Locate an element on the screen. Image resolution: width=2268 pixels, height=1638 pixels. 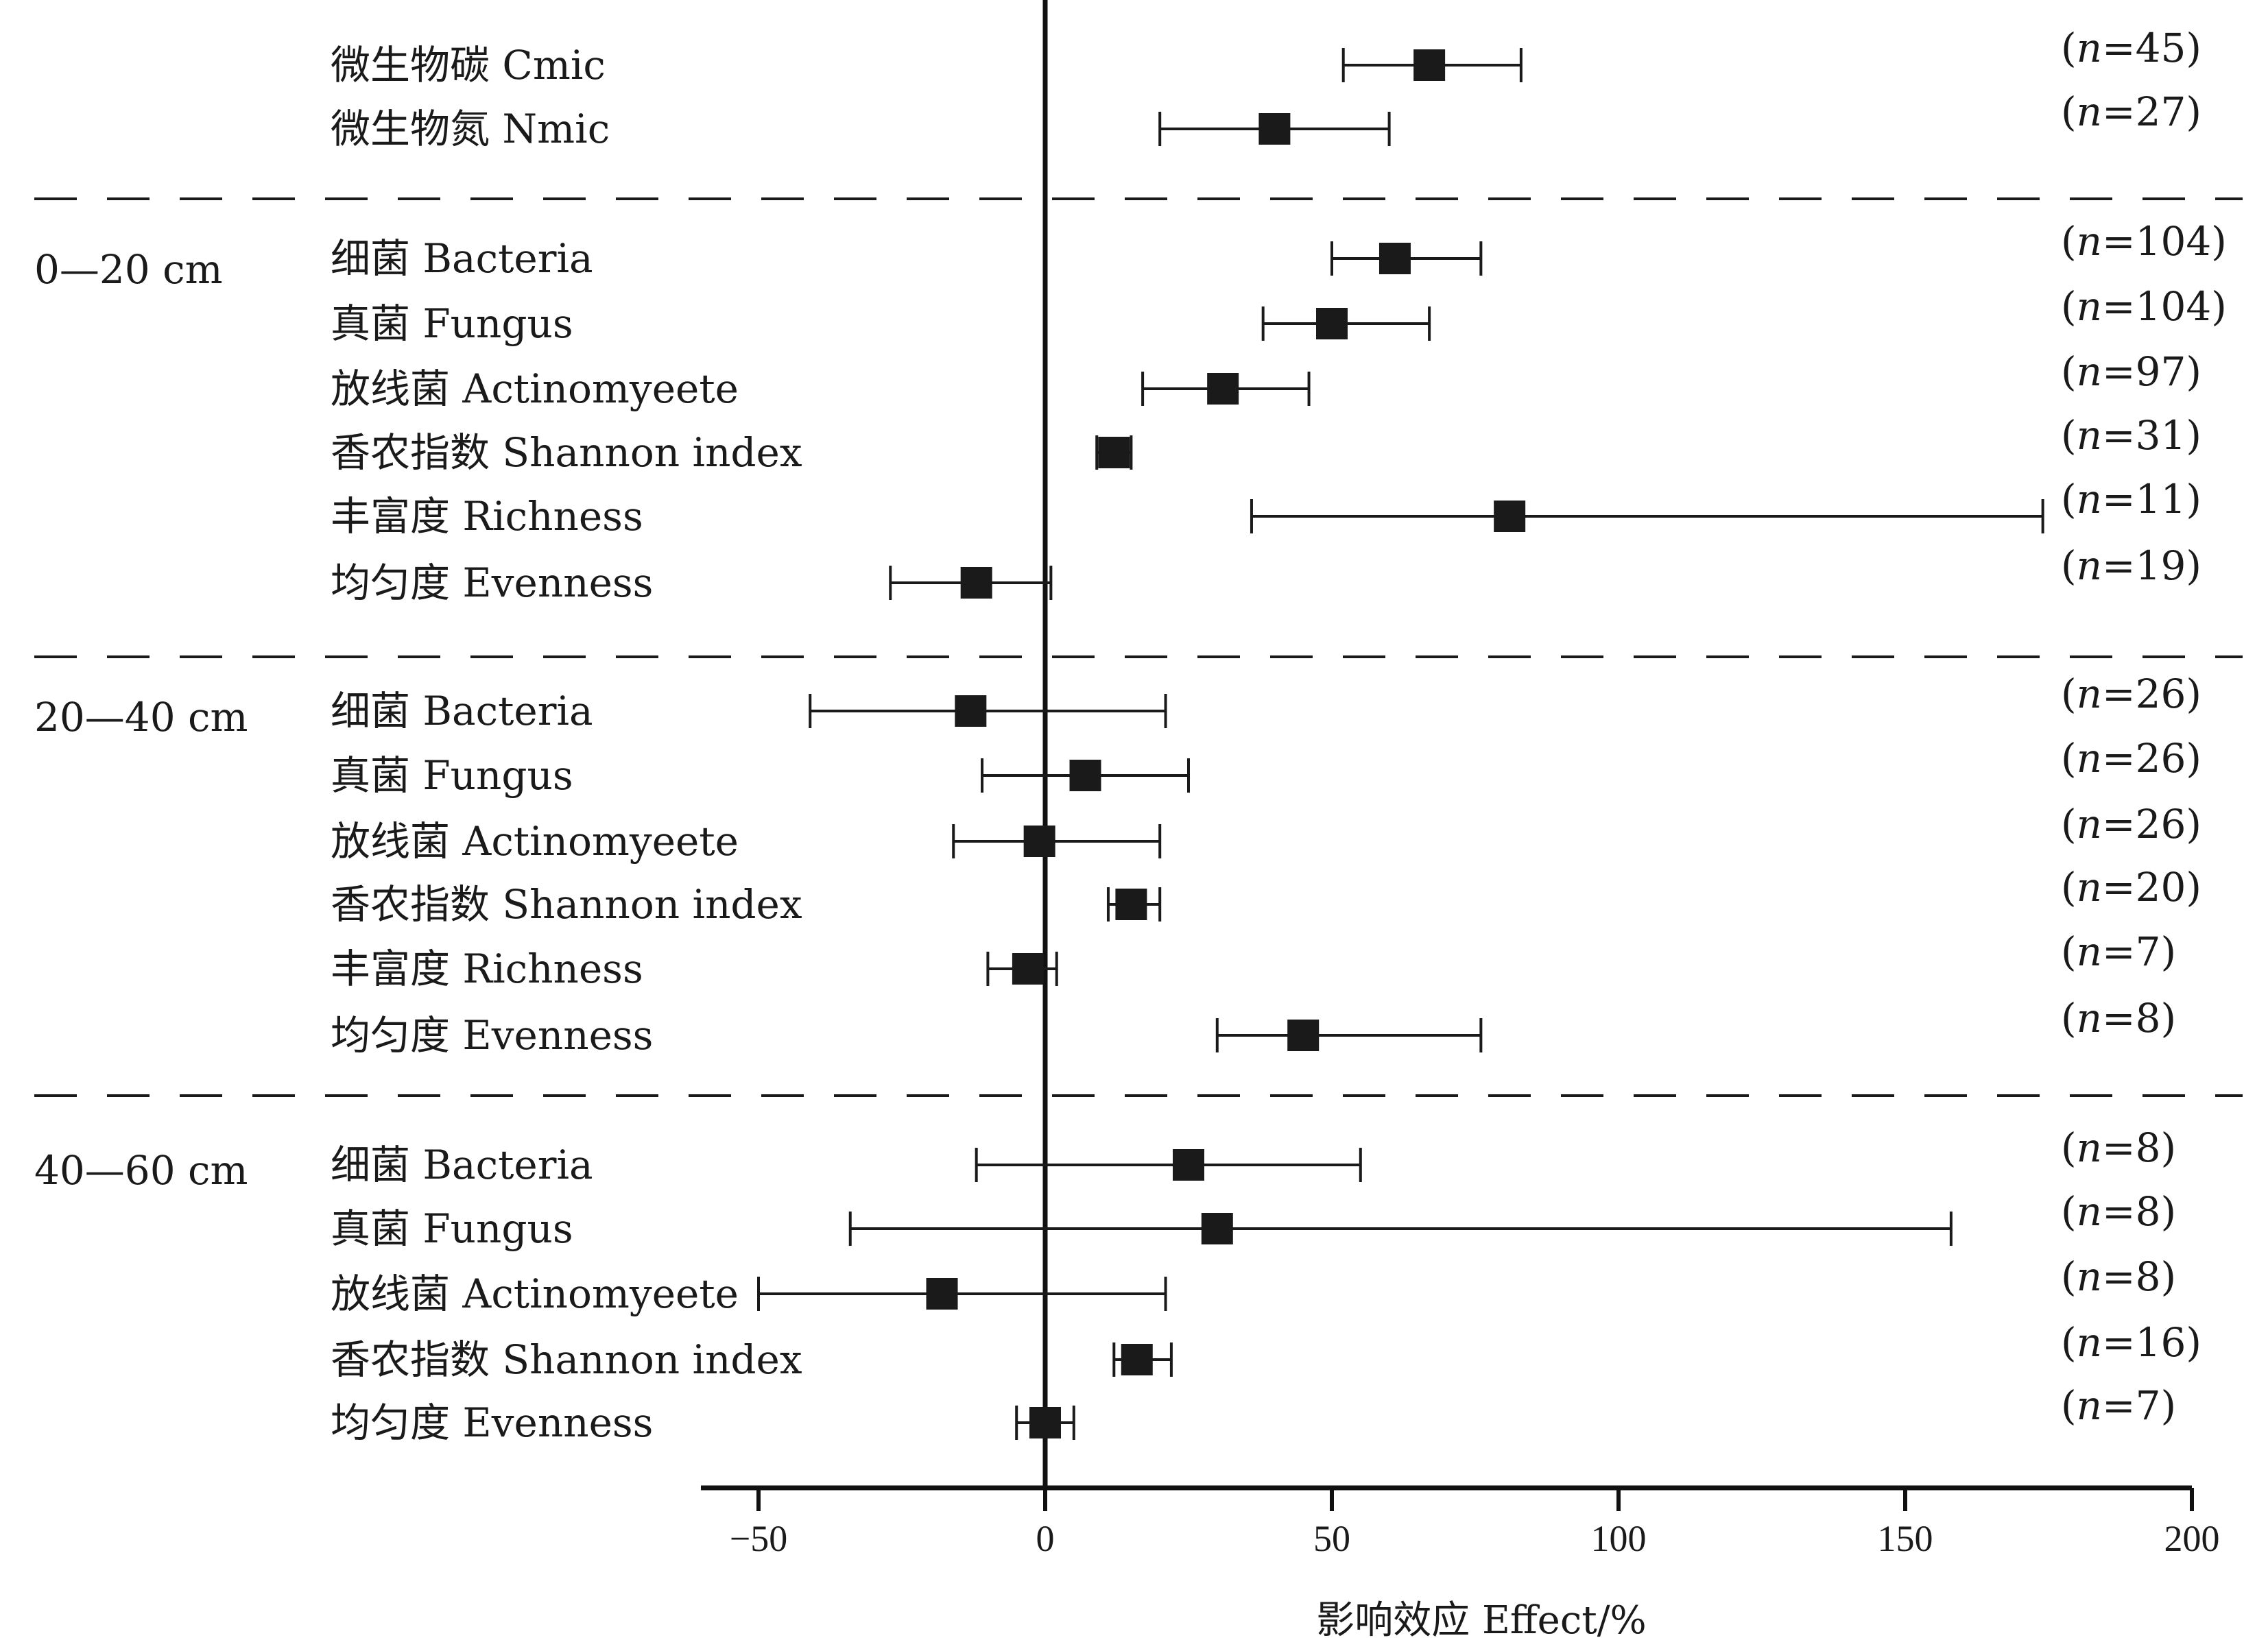
sample-size-label: (n=11) is located at coordinates (2131, 499).